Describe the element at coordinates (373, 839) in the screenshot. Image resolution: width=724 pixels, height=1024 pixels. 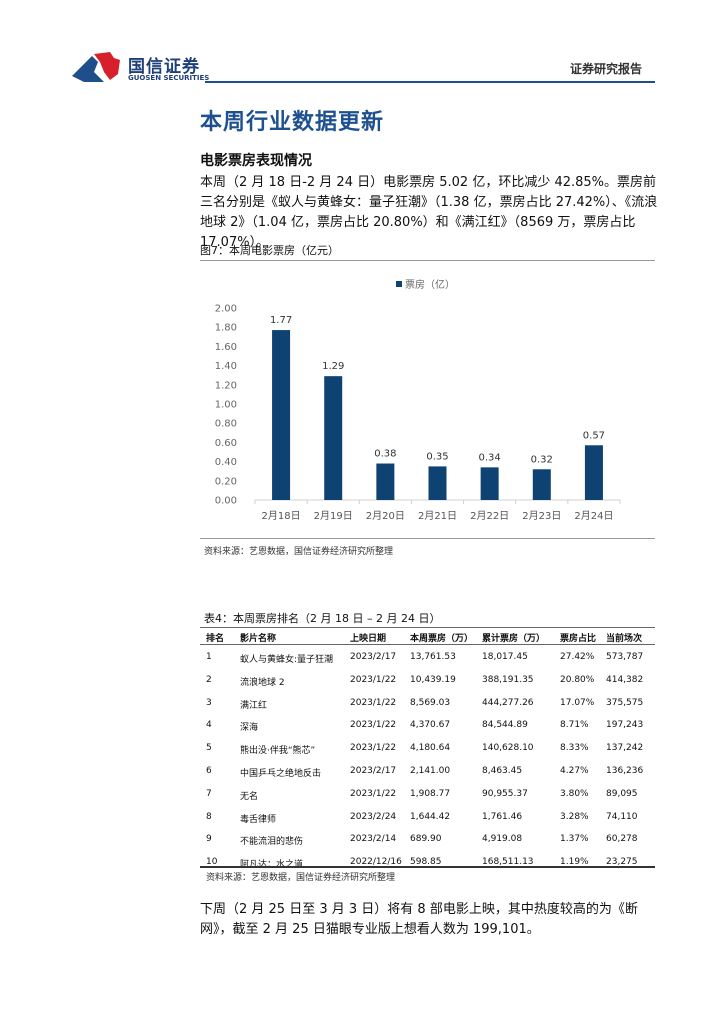
I see `cell-release-date: 2023/2/14` at that location.